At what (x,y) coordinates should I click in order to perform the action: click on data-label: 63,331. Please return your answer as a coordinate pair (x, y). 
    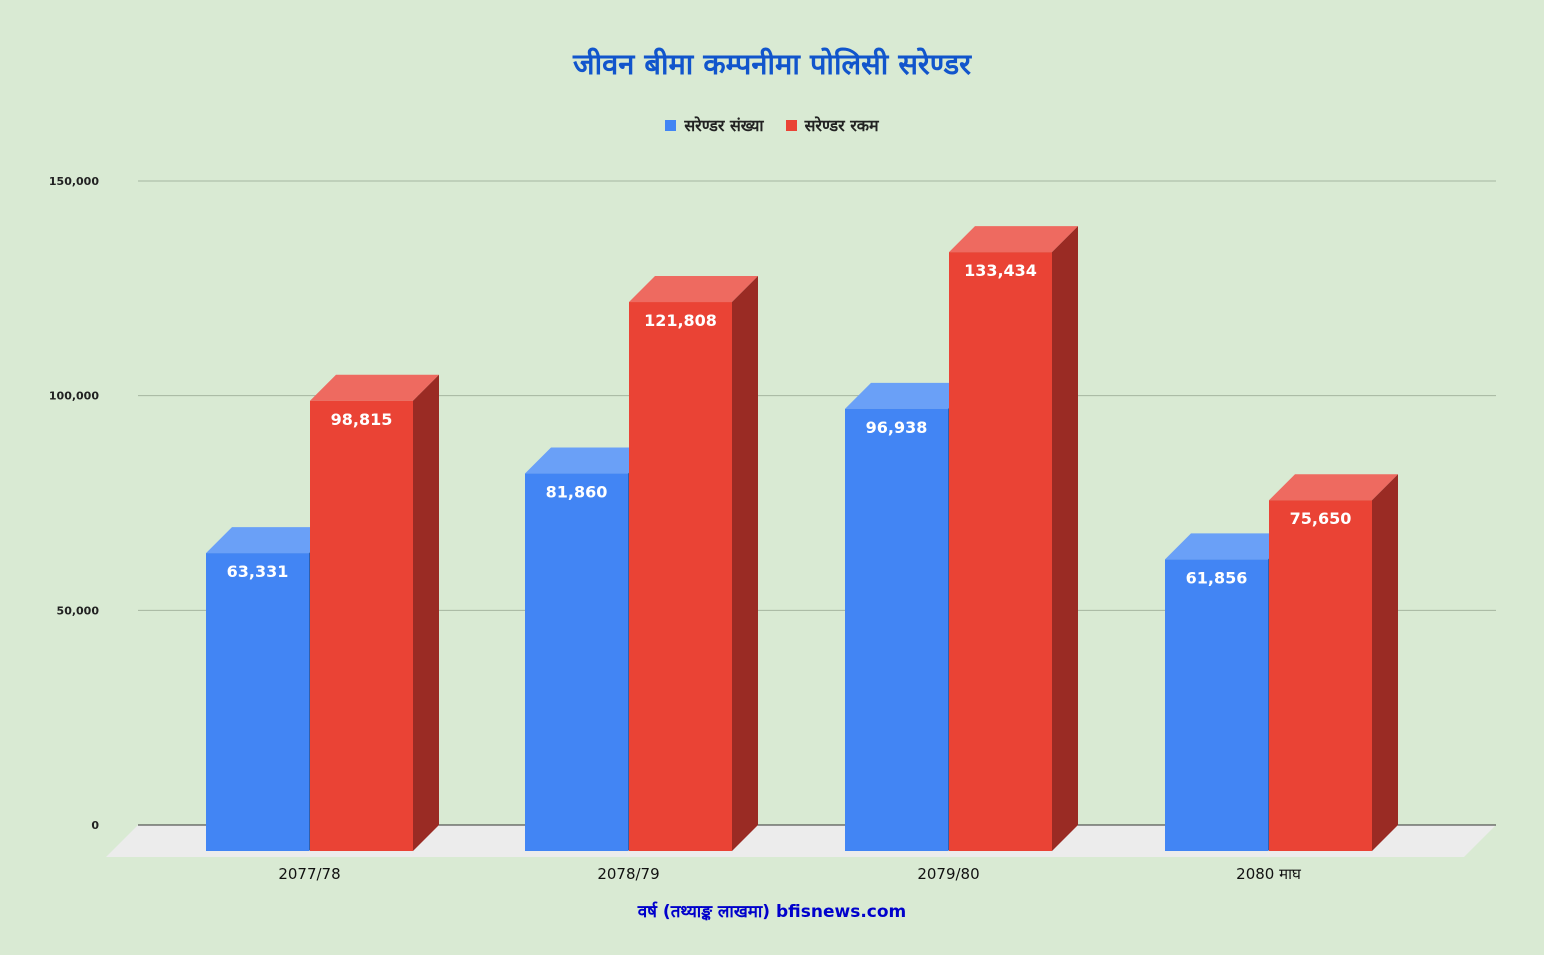
    Looking at the image, I should click on (258, 571).